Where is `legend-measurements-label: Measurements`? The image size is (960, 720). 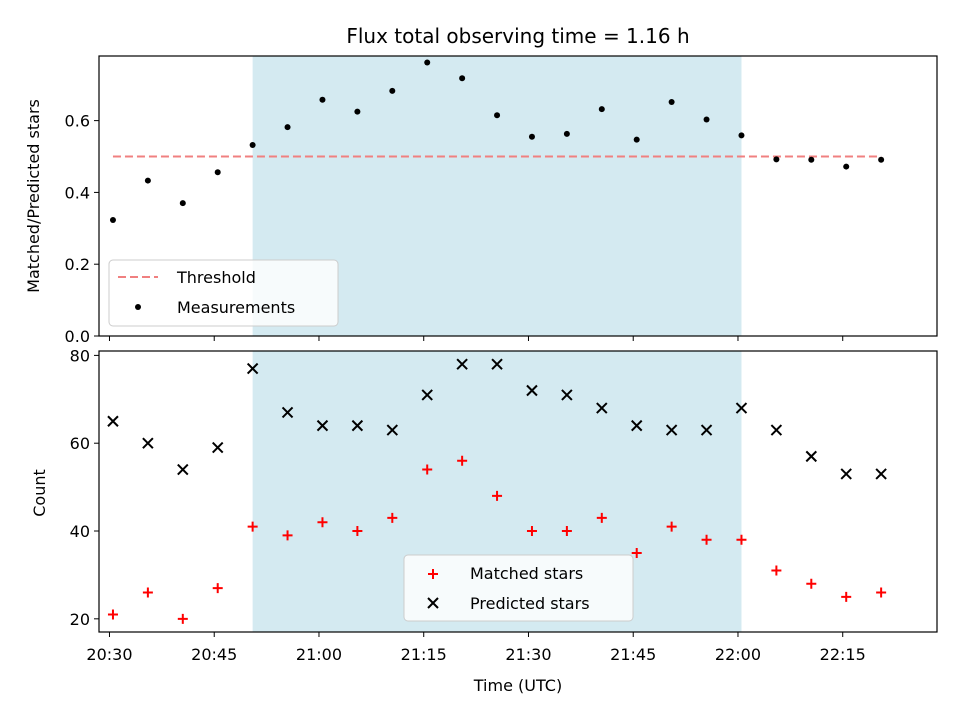 legend-measurements-label: Measurements is located at coordinates (236, 307).